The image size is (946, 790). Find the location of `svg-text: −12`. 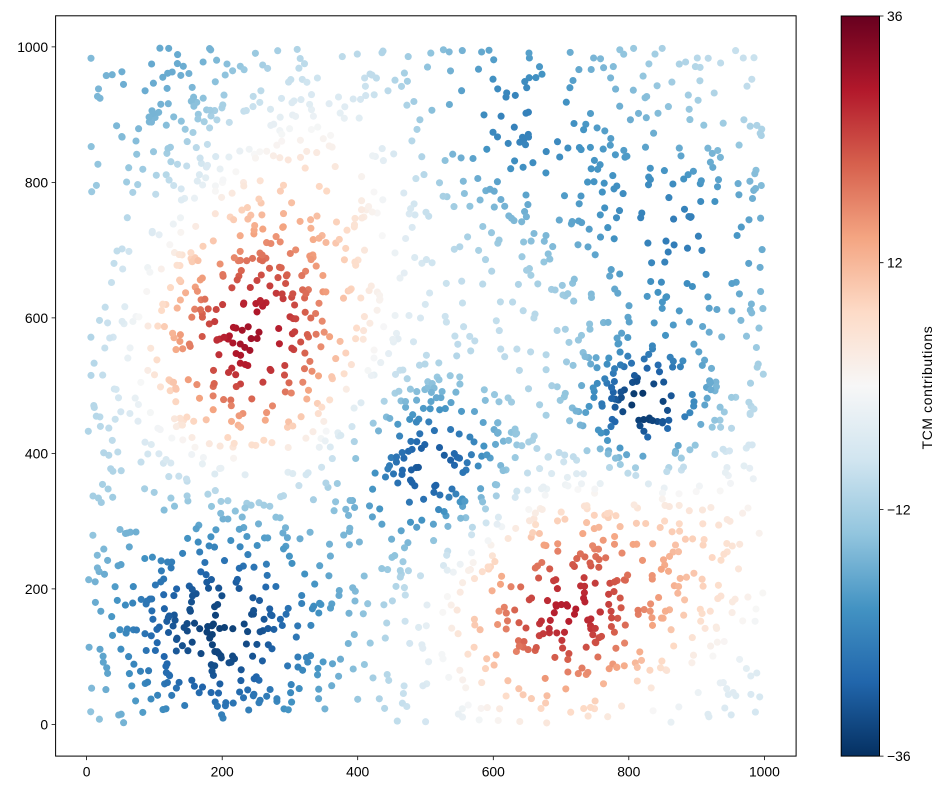

svg-text: −12 is located at coordinates (899, 509).